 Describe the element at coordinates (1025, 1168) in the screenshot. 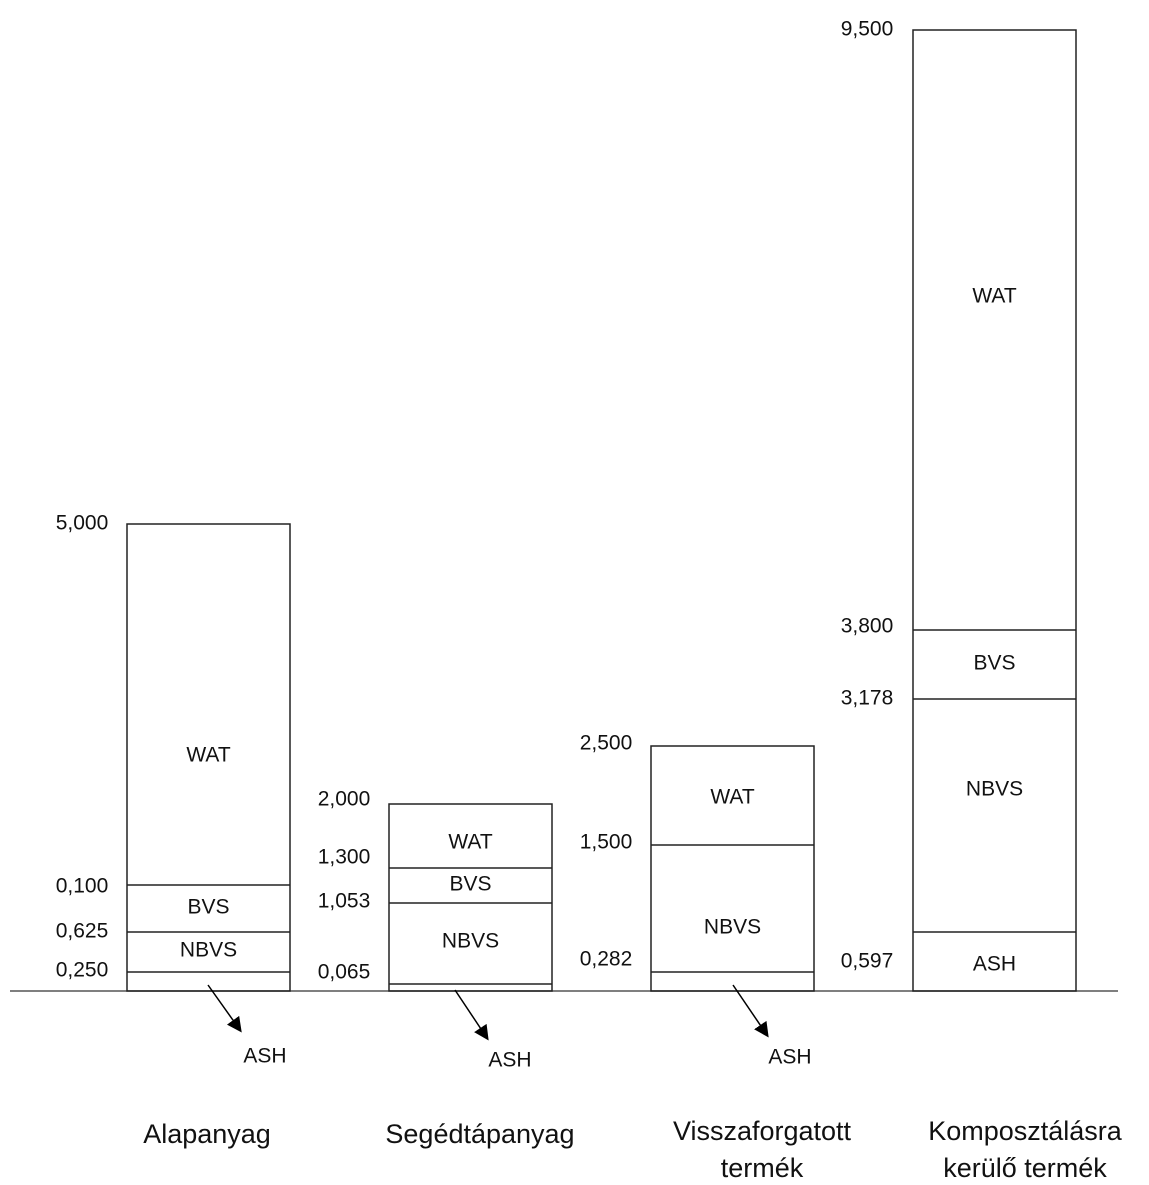

I see `column-name: kerülő termék` at that location.